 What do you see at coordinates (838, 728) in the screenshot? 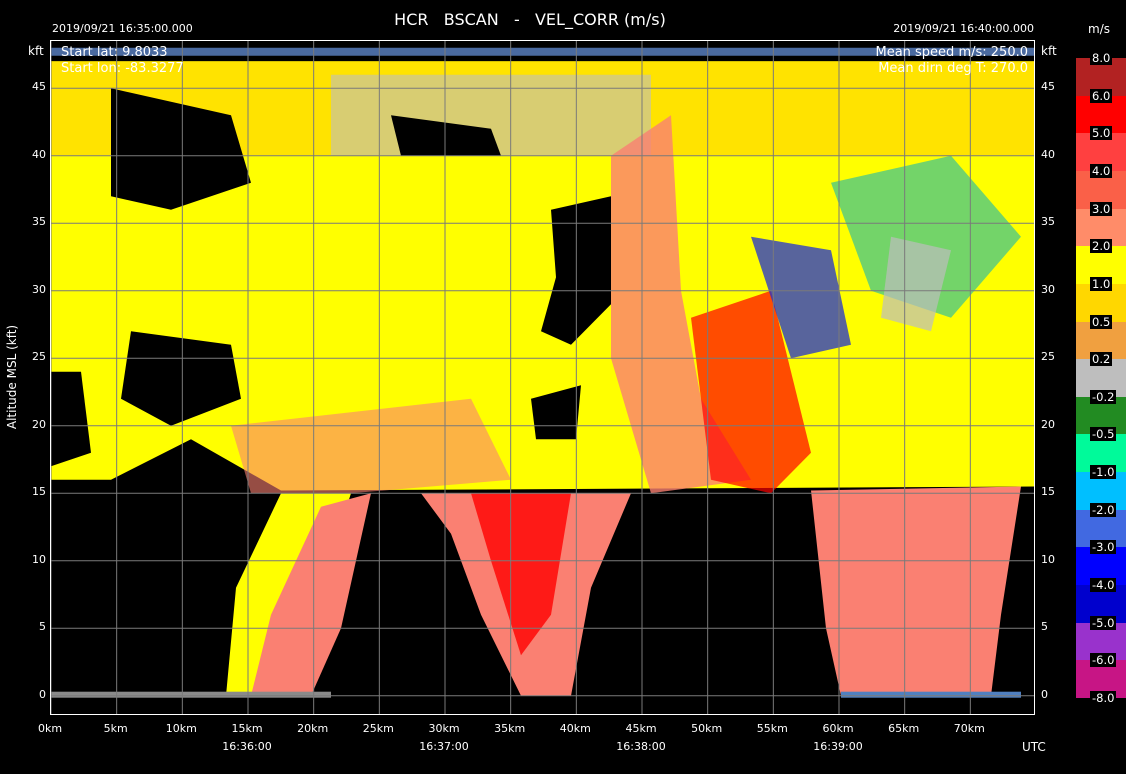
I see `x-tick-label: 60km` at bounding box center [838, 728].